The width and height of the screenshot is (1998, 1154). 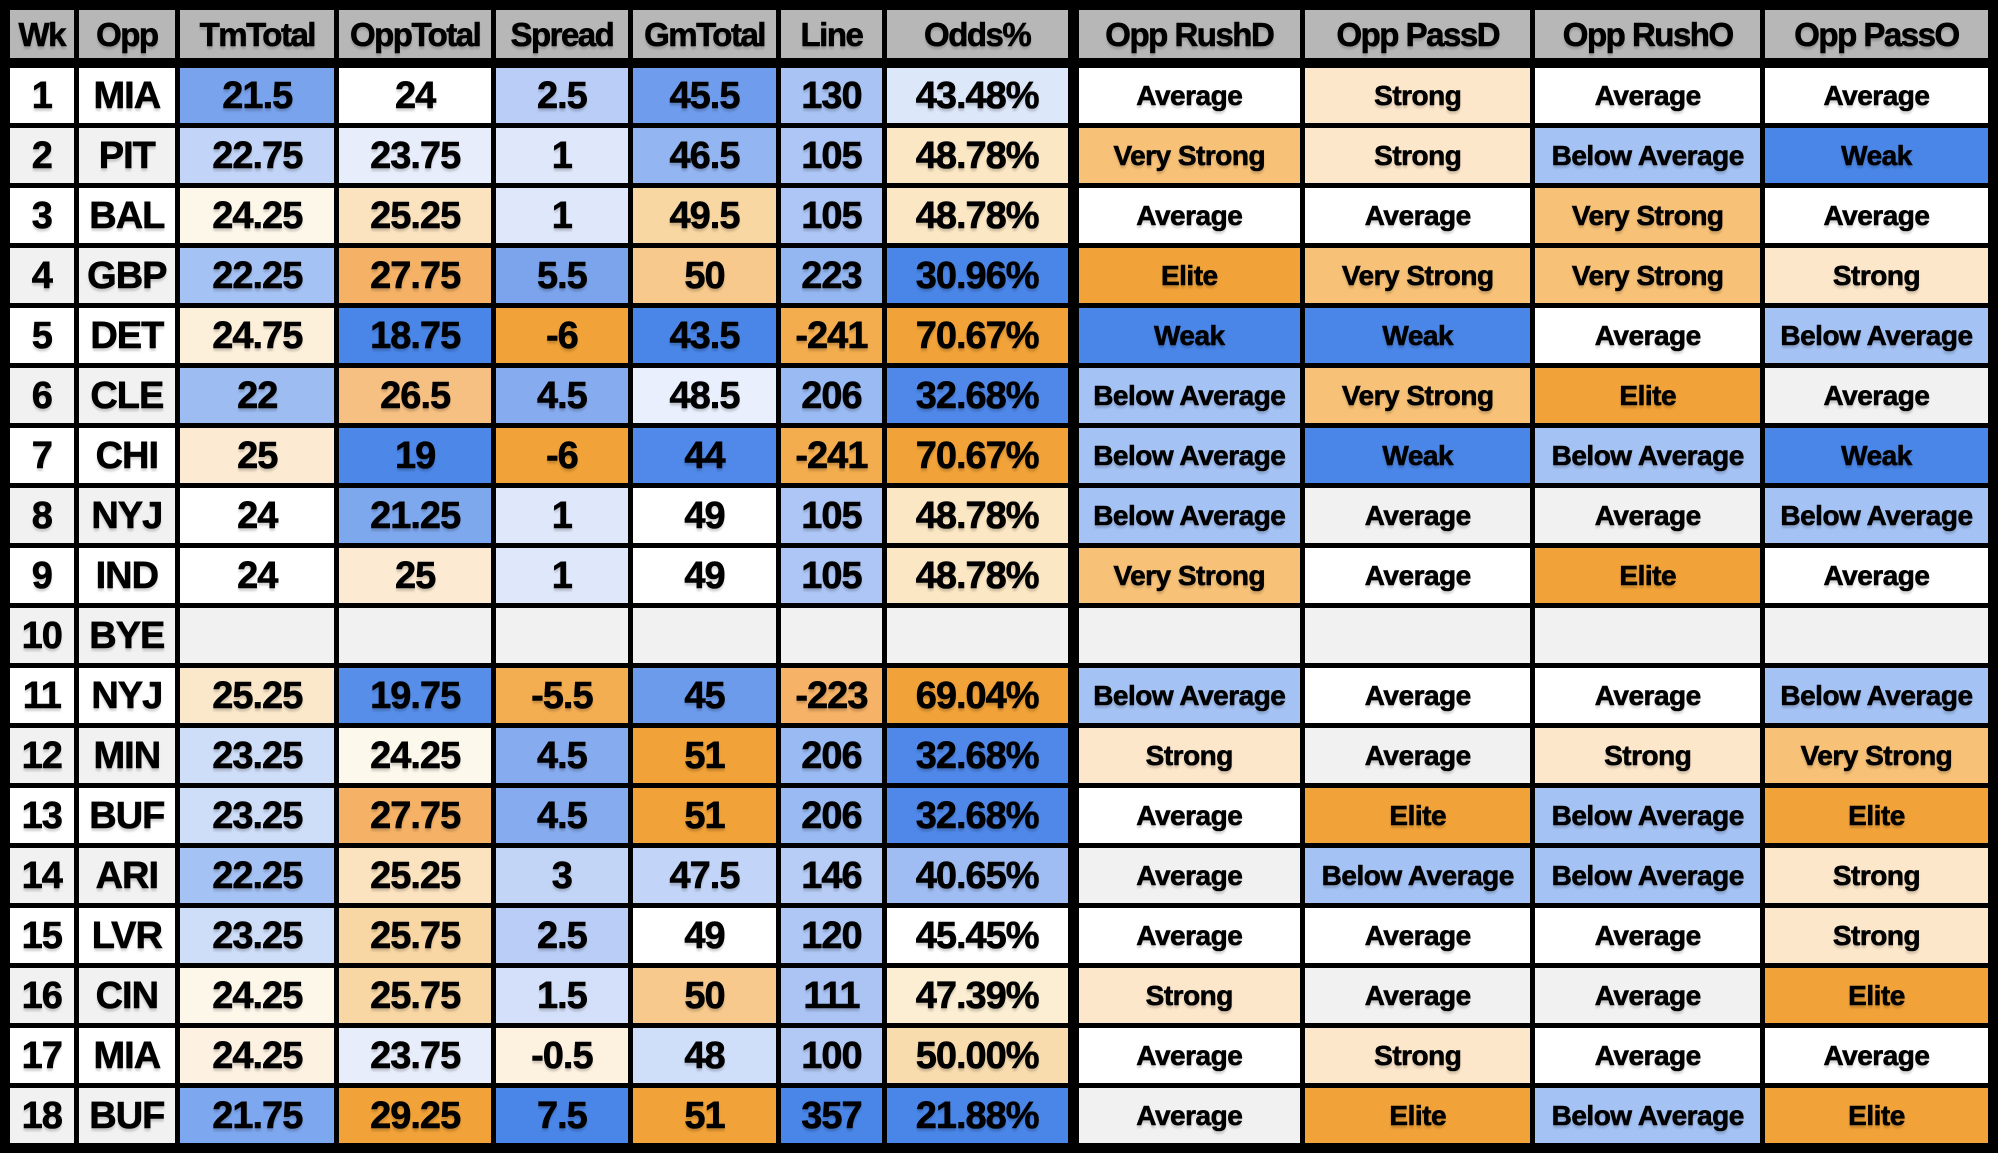 I want to click on cell-spread: 1, so click(x=561, y=215).